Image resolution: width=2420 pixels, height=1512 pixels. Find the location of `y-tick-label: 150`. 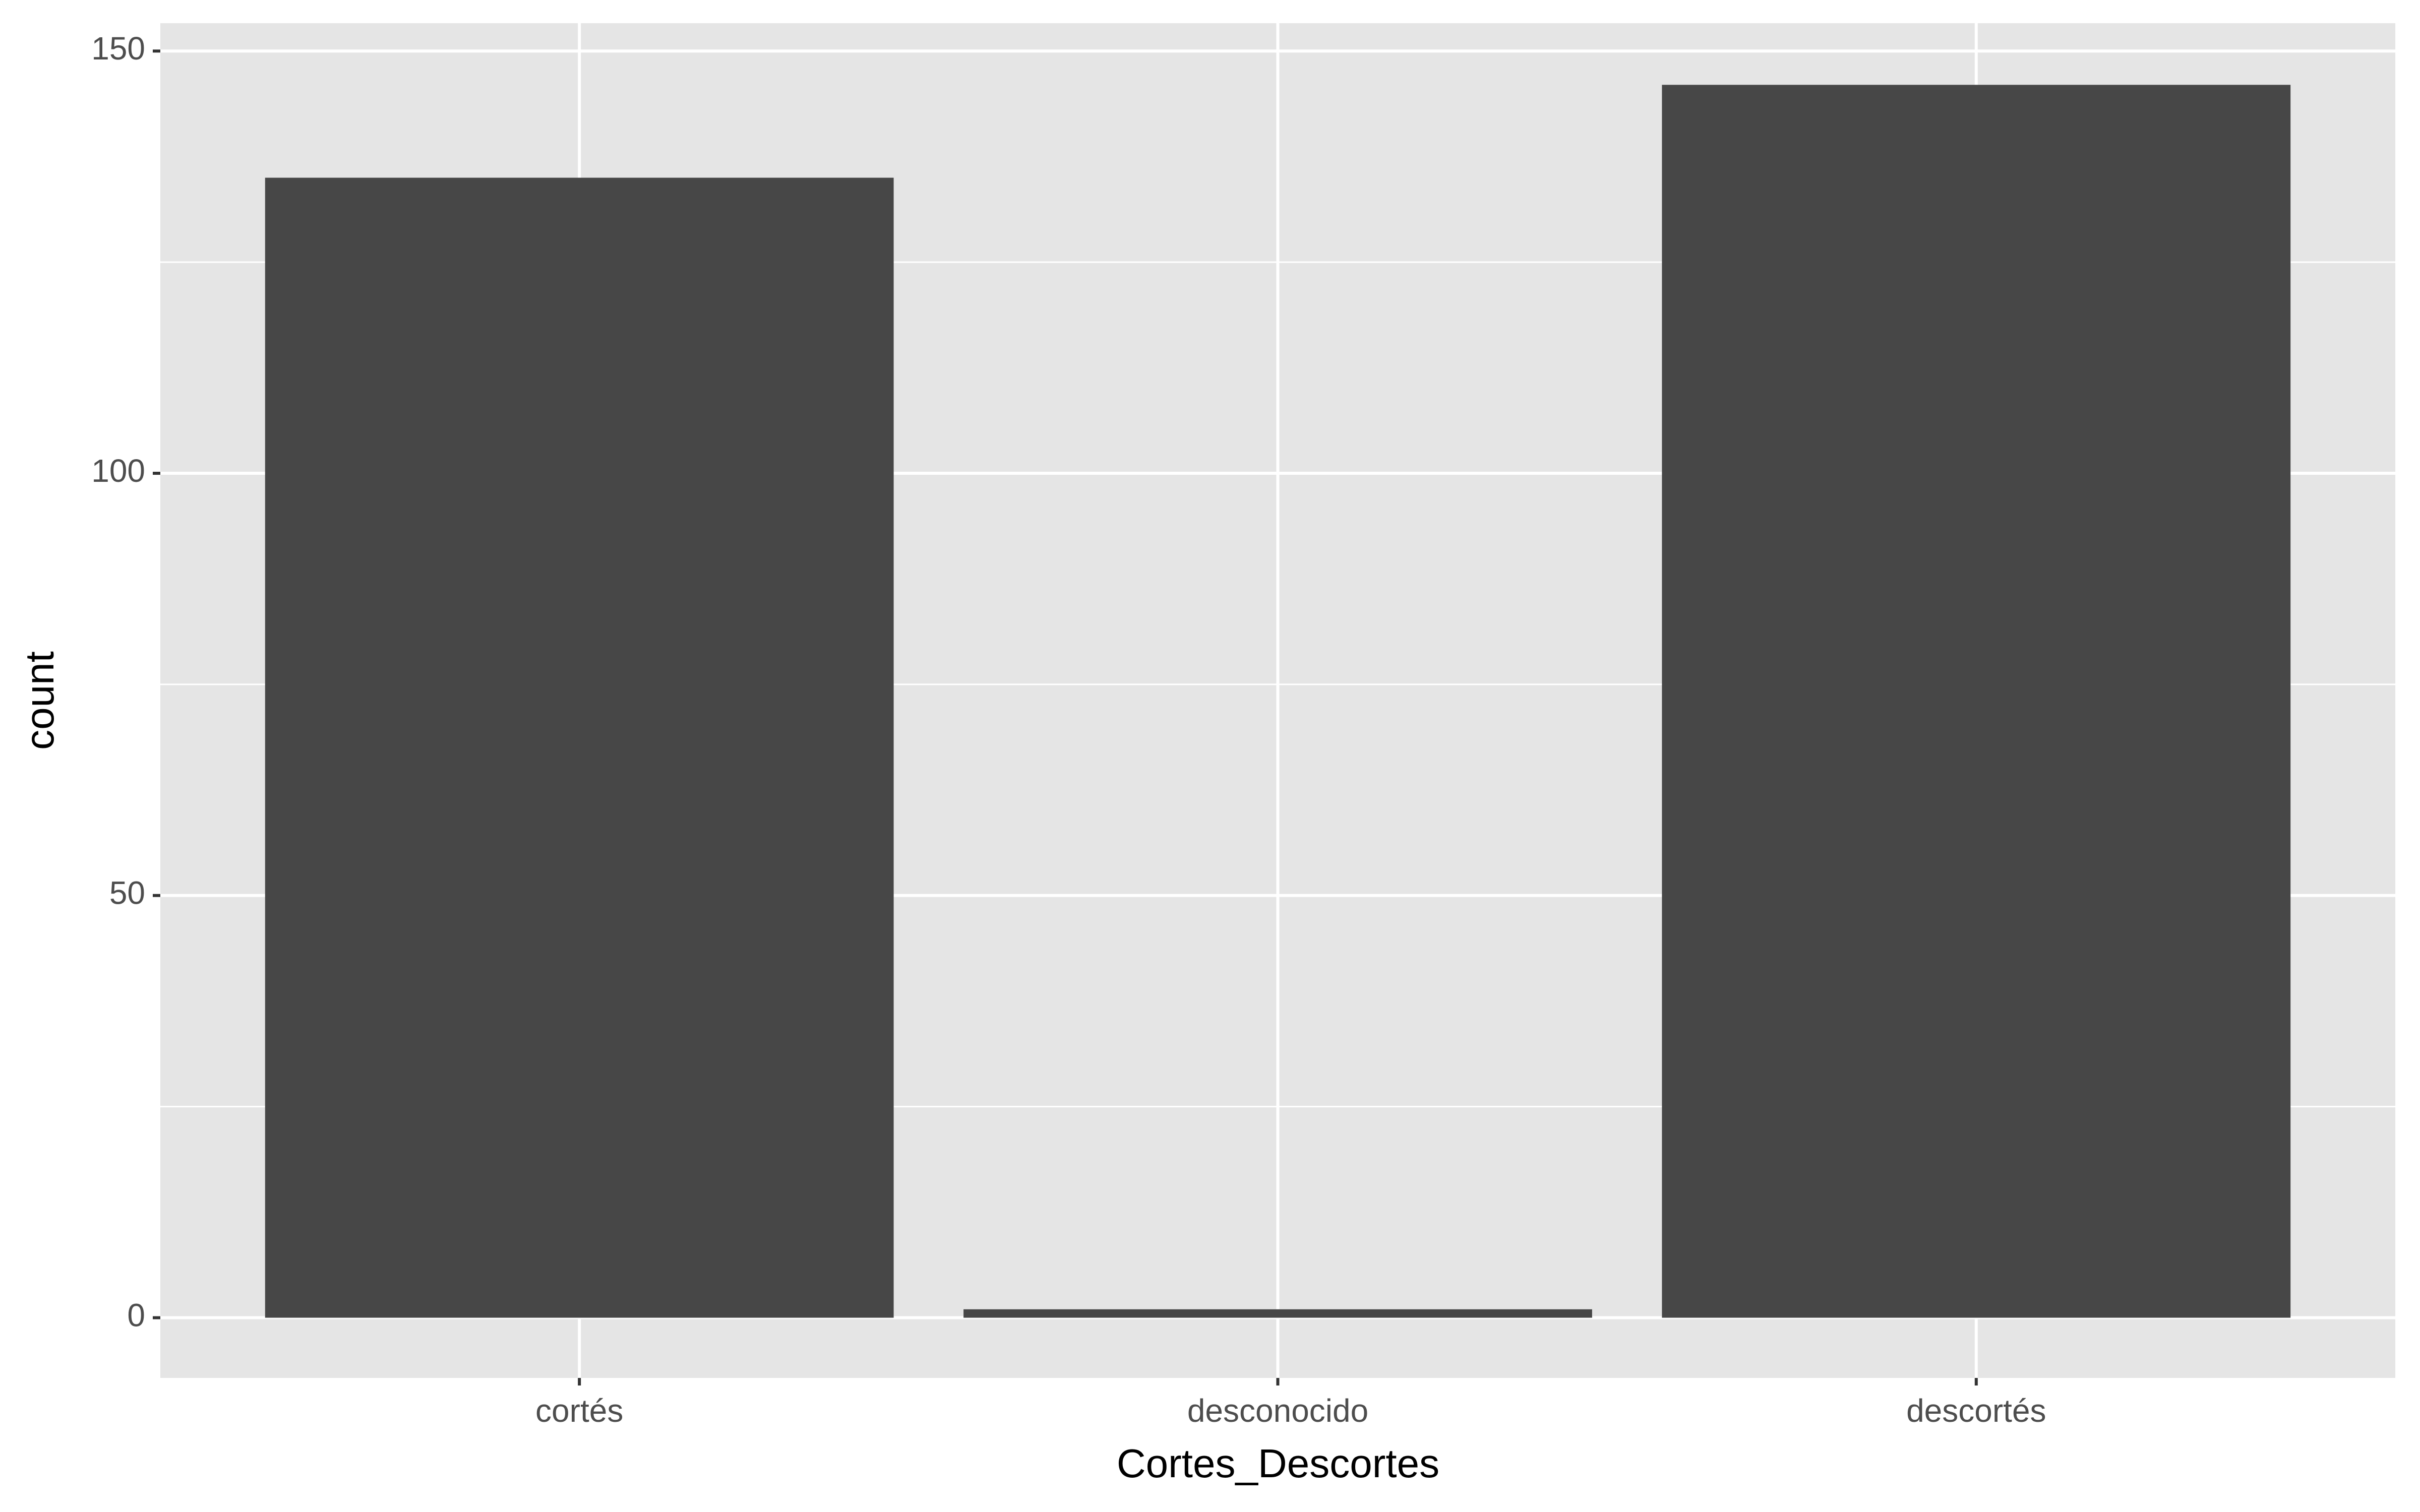

y-tick-label: 150 is located at coordinates (118, 48).